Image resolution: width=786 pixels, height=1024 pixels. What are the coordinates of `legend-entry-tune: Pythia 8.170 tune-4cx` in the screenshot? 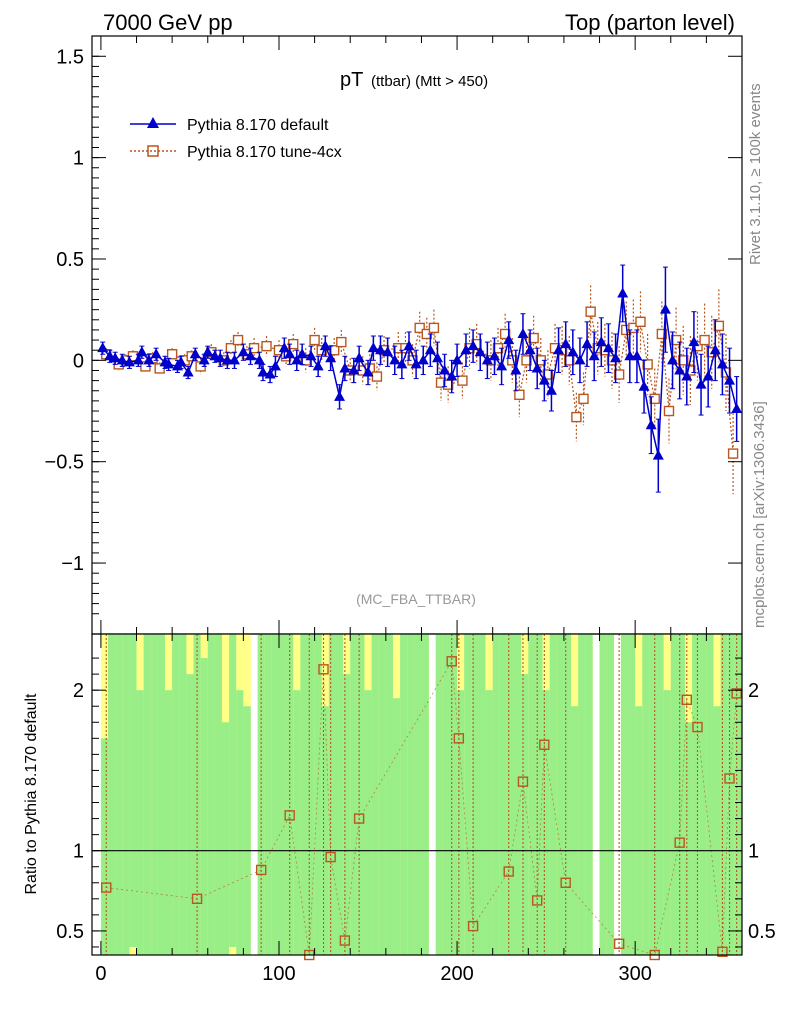 It's located at (236, 152).